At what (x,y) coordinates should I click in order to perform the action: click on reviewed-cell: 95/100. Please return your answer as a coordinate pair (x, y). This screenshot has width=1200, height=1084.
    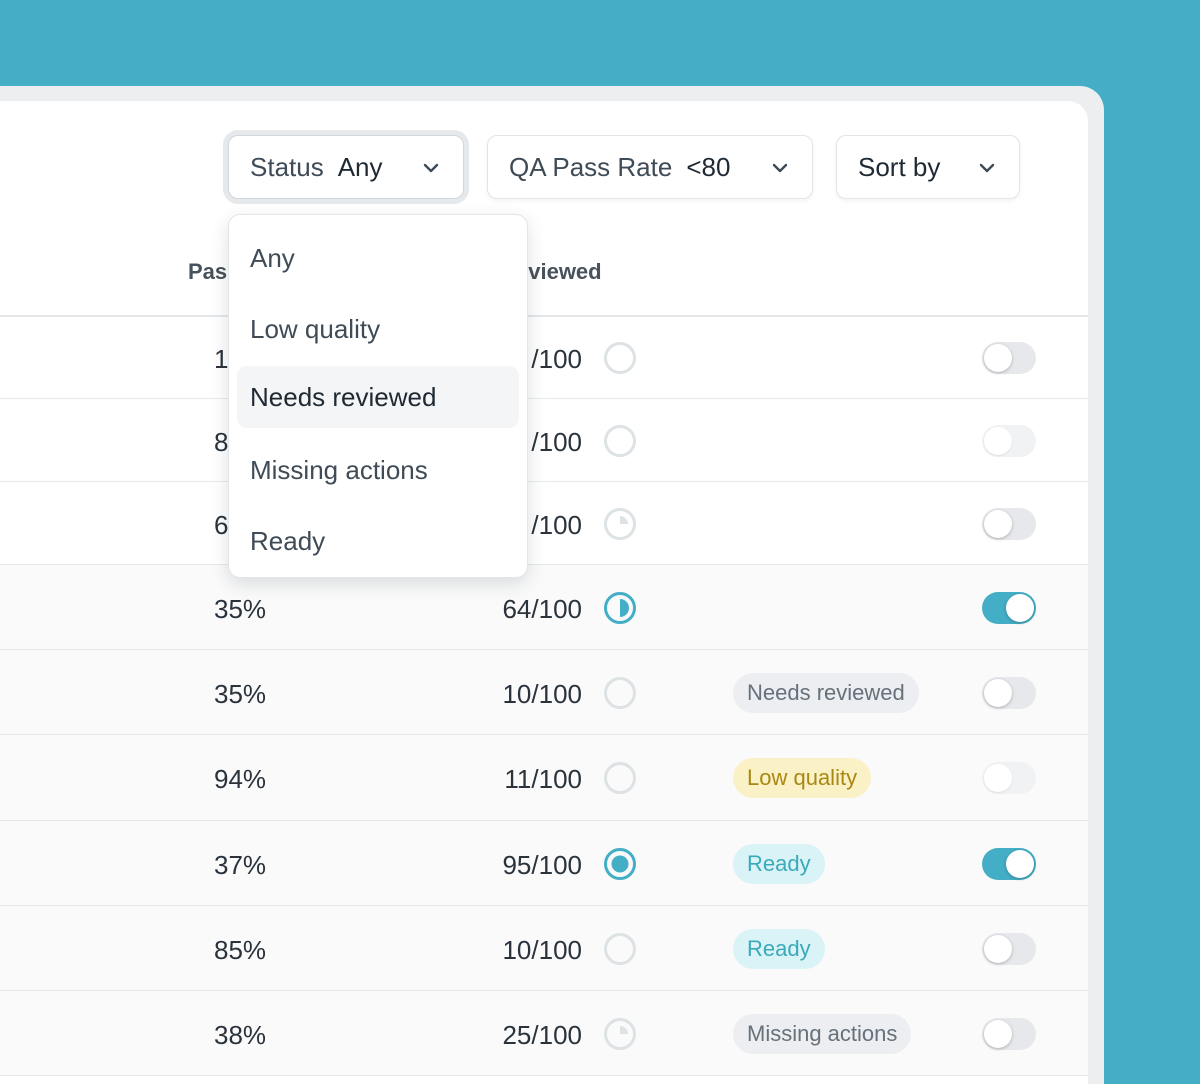
    Looking at the image, I should click on (542, 864).